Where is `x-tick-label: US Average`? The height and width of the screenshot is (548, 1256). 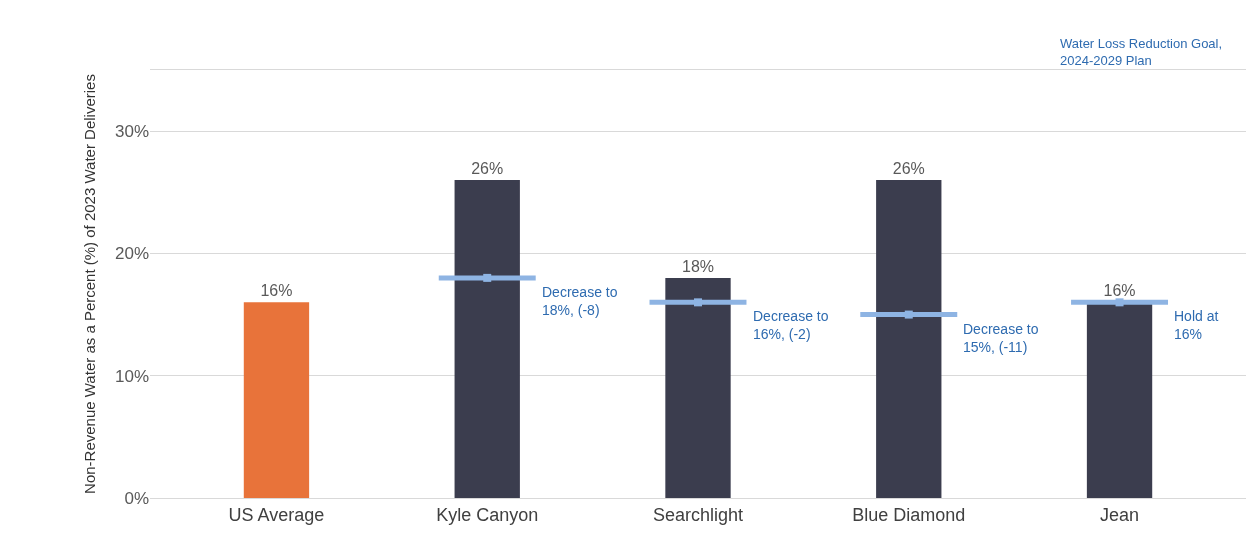
x-tick-label: US Average is located at coordinates (276, 514).